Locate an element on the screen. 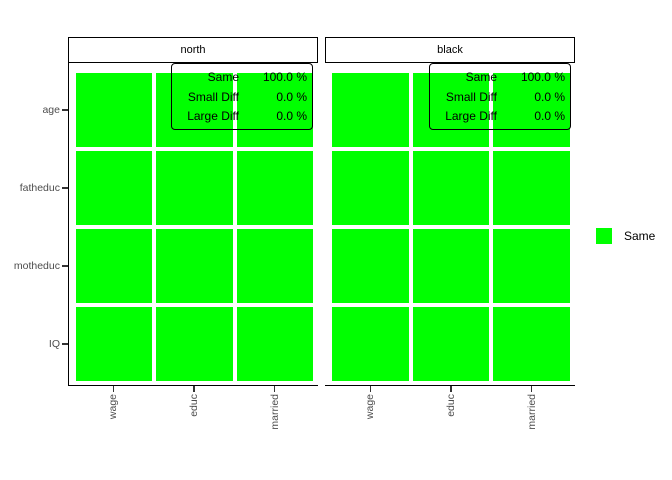  x-axis-labels-black: wage educ married is located at coordinates (451, 422).